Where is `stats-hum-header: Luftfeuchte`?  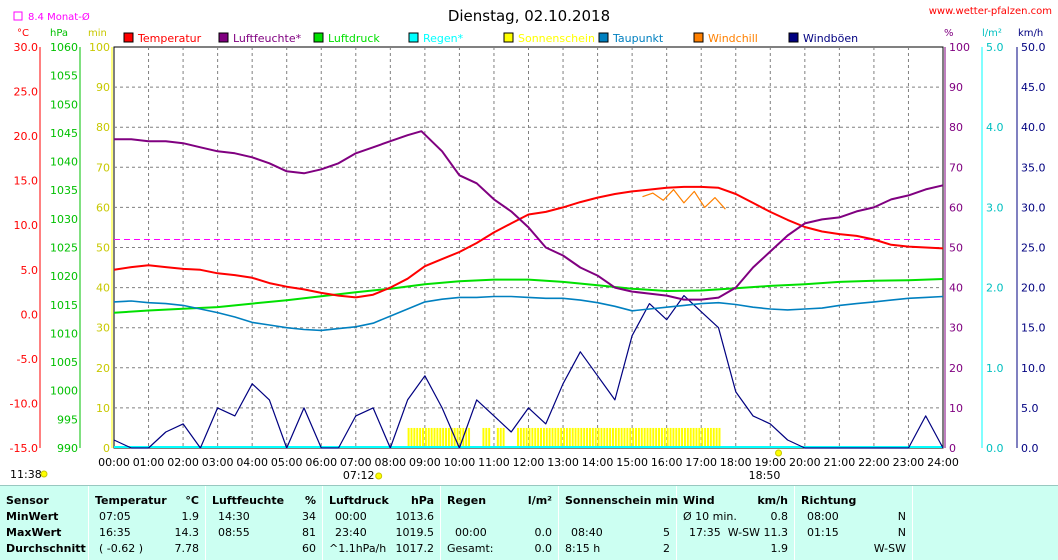
stats-hum-header: Luftfeuchte is located at coordinates (248, 500).